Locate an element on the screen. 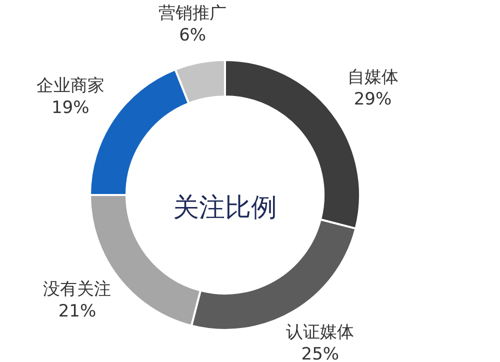  data-label: 19% is located at coordinates (70, 108).